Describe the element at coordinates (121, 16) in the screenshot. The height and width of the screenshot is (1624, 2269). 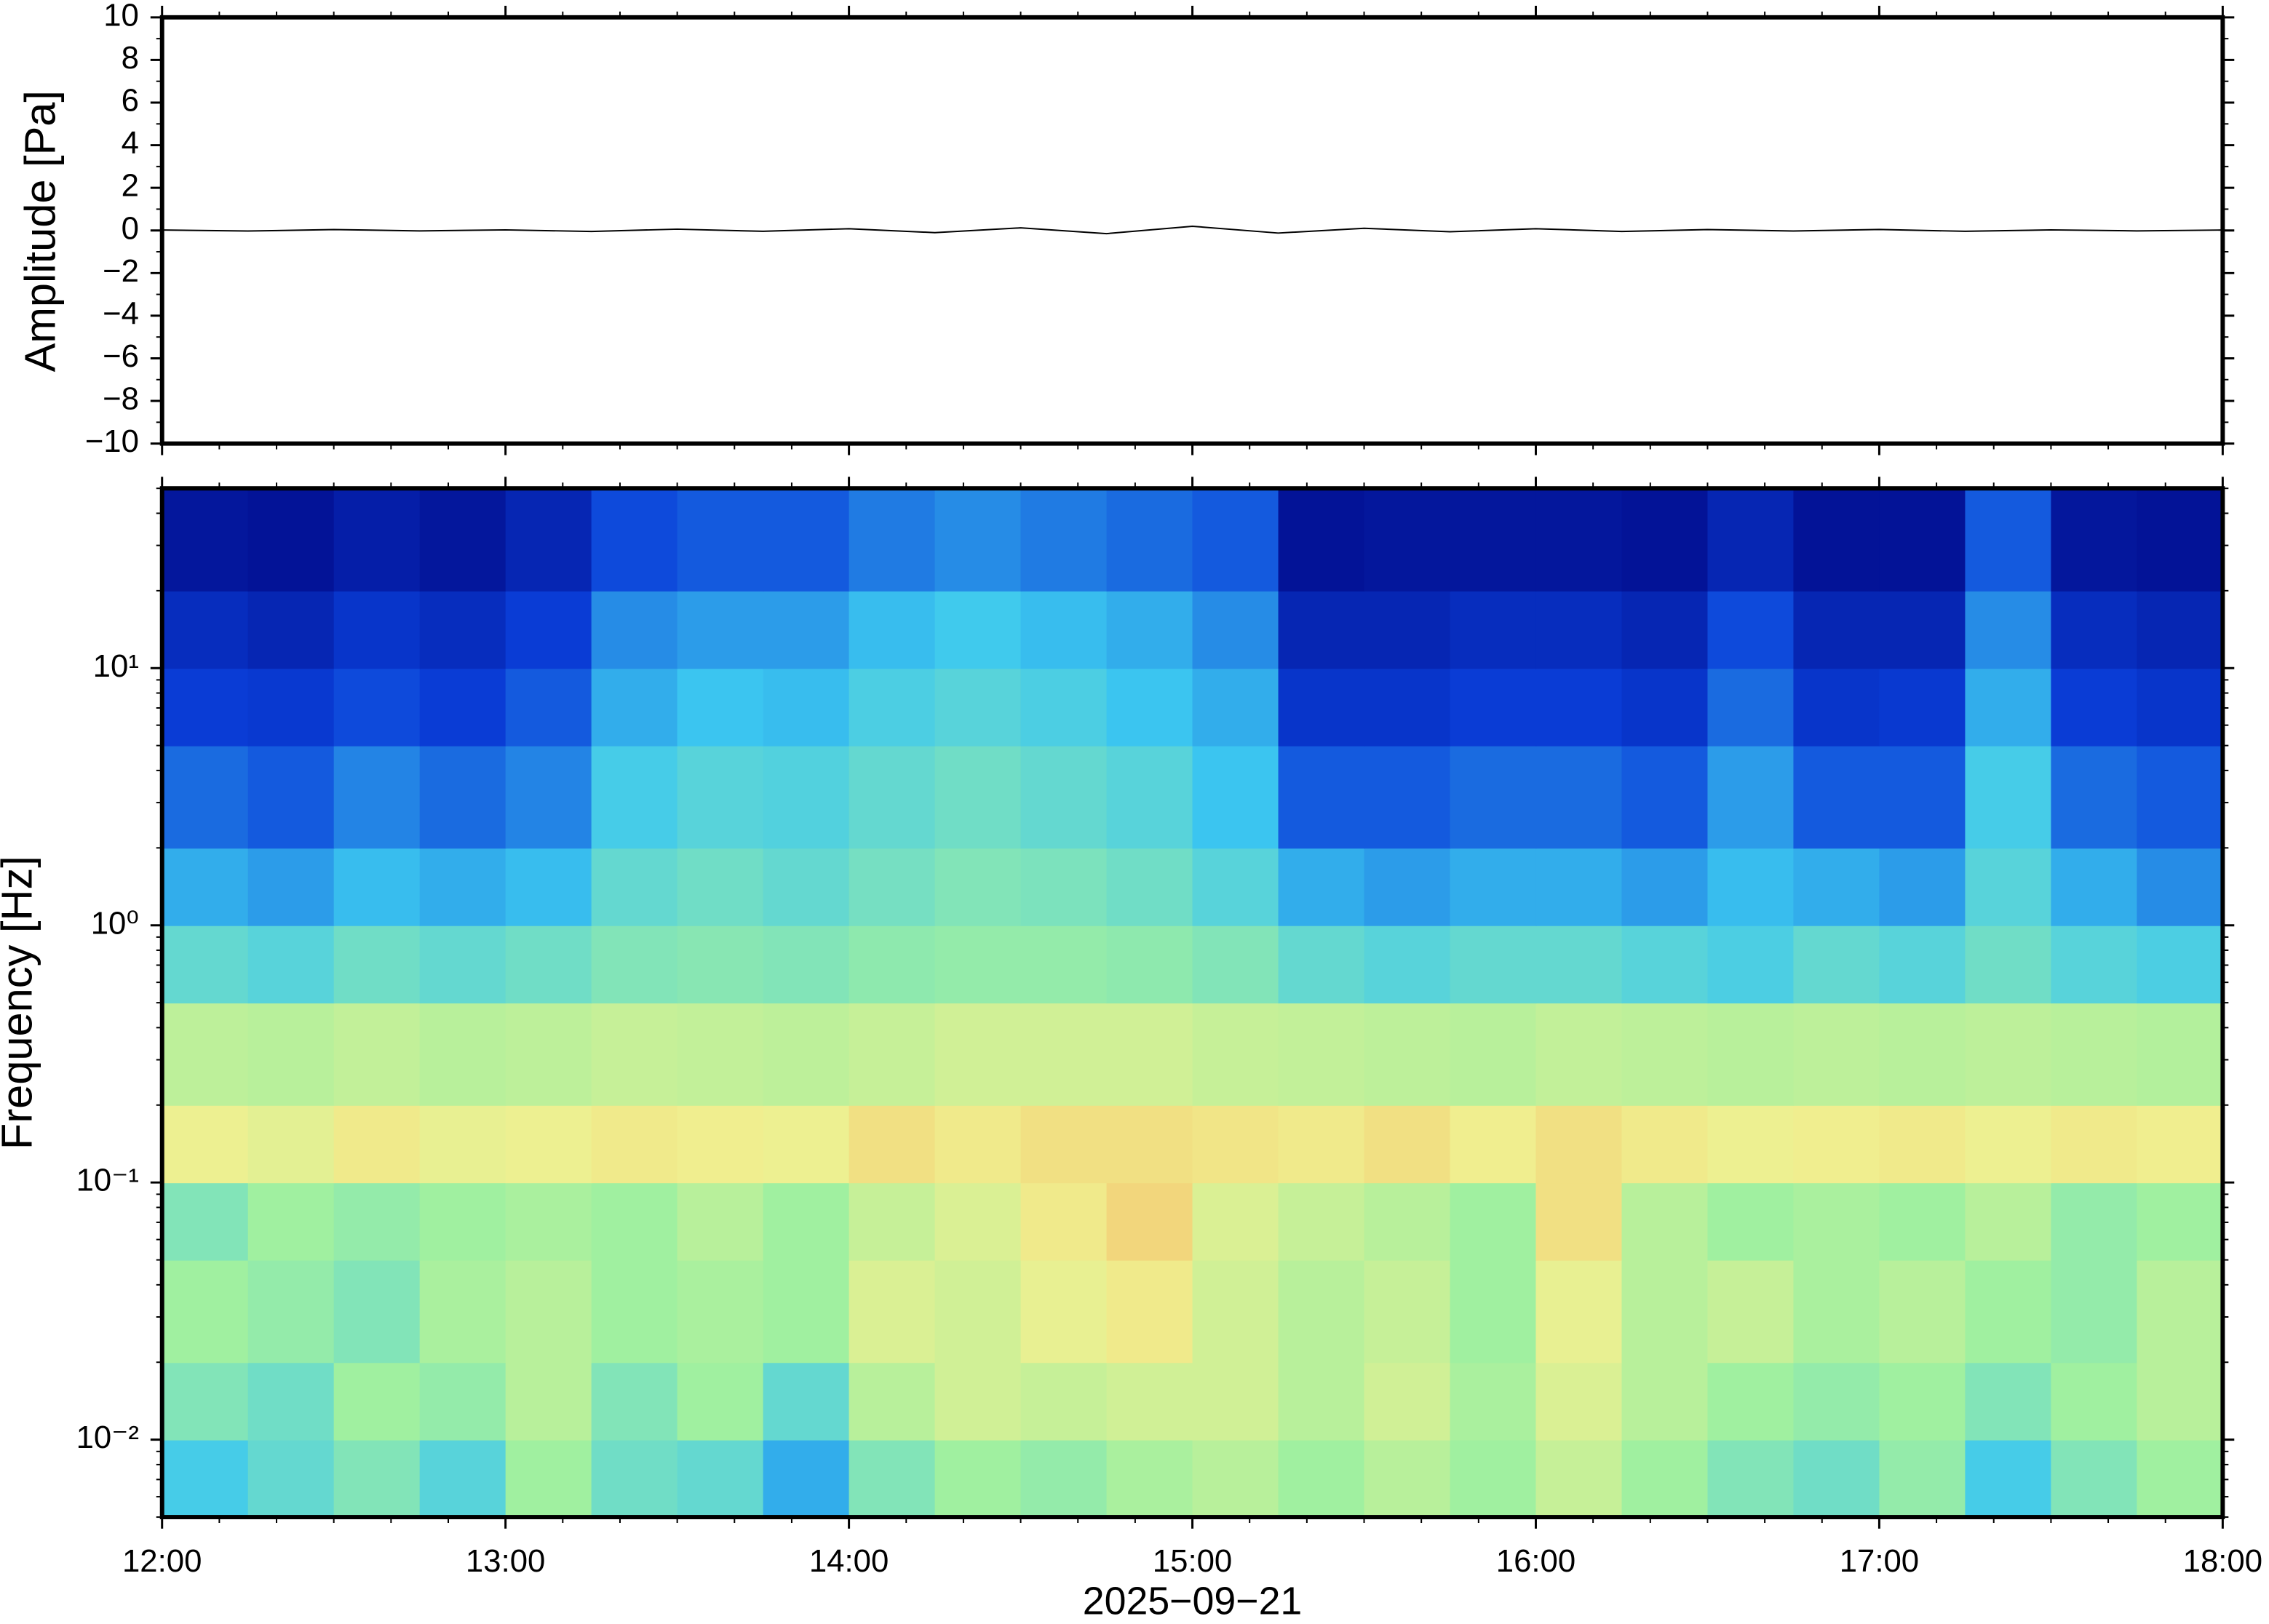
I see `y-tick-label: 10` at that location.